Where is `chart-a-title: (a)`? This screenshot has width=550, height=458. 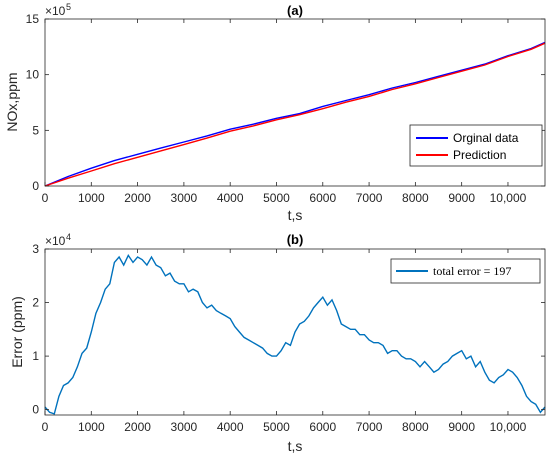 chart-a-title: (a) is located at coordinates (295, 10).